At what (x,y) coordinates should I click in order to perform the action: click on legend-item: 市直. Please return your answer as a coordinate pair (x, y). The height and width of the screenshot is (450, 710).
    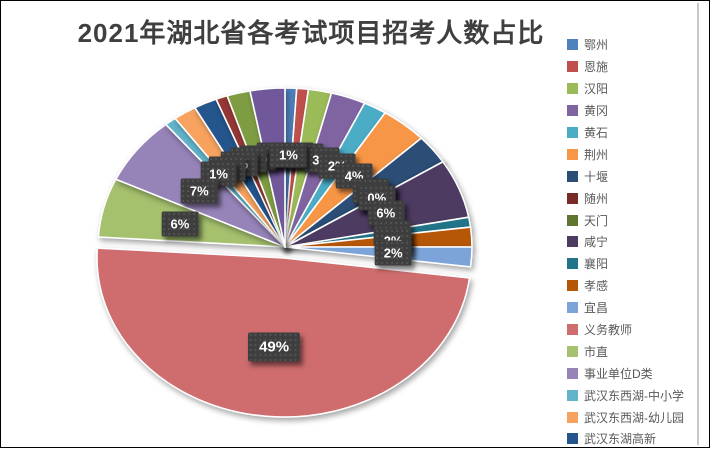
    Looking at the image, I should click on (633, 351).